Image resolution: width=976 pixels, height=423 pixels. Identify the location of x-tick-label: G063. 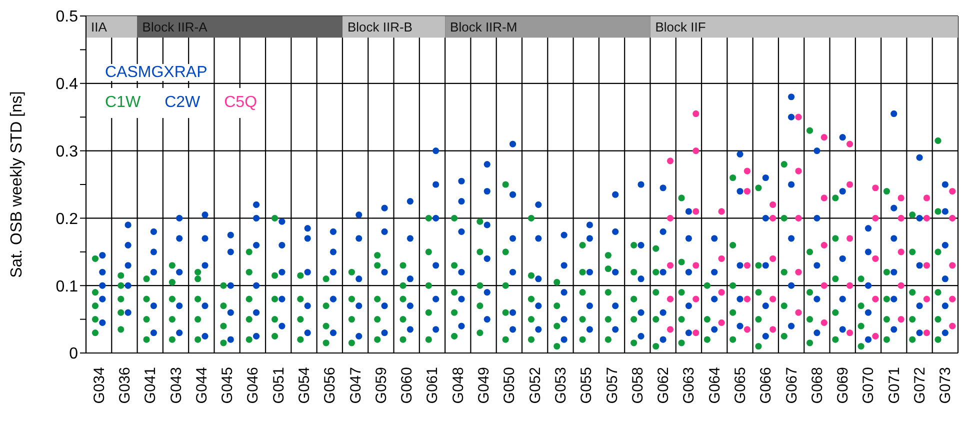
(689, 385).